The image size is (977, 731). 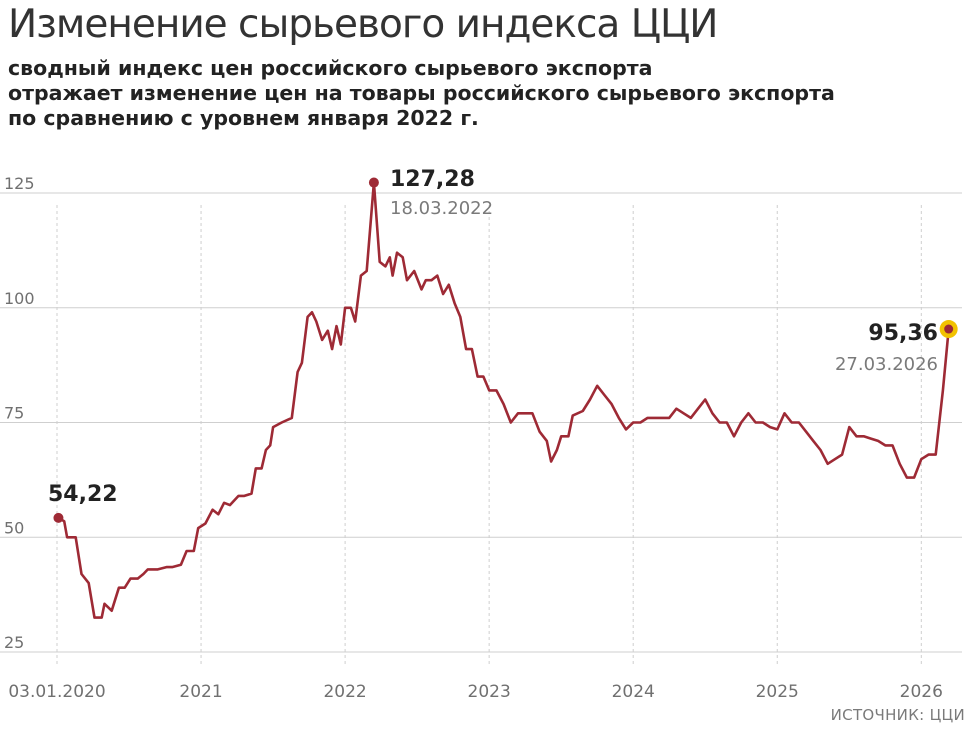 What do you see at coordinates (14, 413) in the screenshot?
I see `y-tick-label: 75` at bounding box center [14, 413].